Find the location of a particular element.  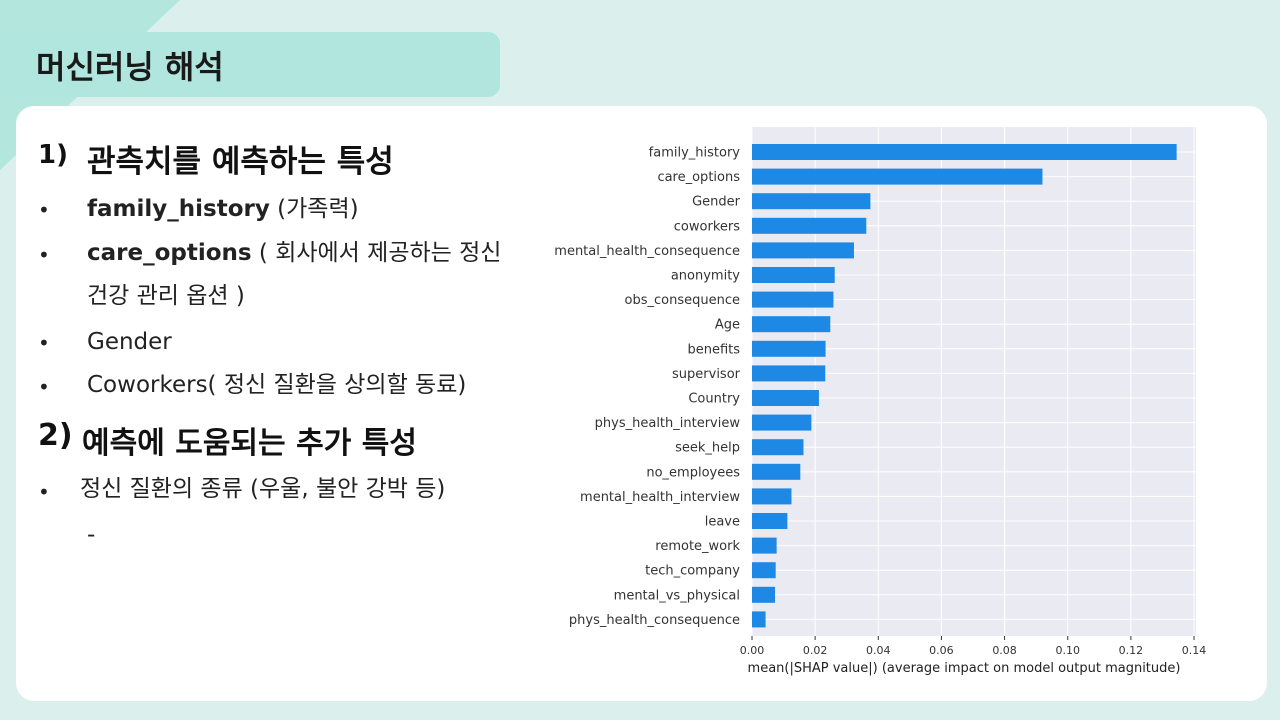

bullet-bold-text: family_history is located at coordinates (178, 209).